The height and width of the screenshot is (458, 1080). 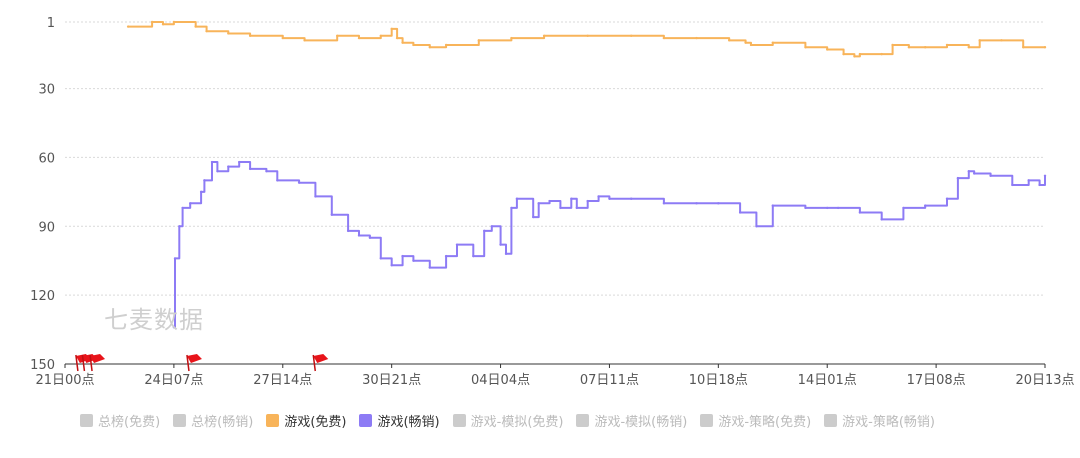 What do you see at coordinates (194, 358) in the screenshot?
I see `flag-icon` at bounding box center [194, 358].